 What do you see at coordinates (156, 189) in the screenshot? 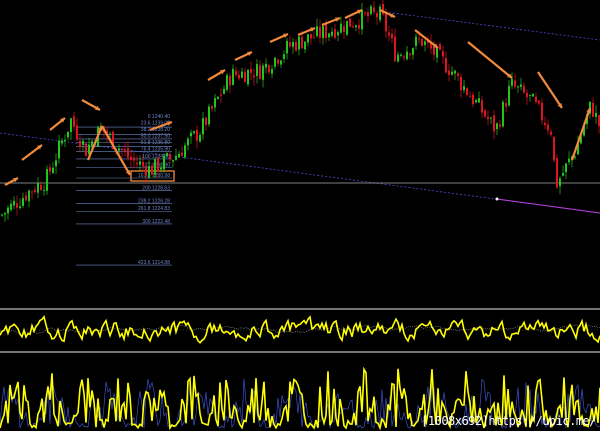
I see `fib-level-label: 200 1228.63` at bounding box center [156, 189].